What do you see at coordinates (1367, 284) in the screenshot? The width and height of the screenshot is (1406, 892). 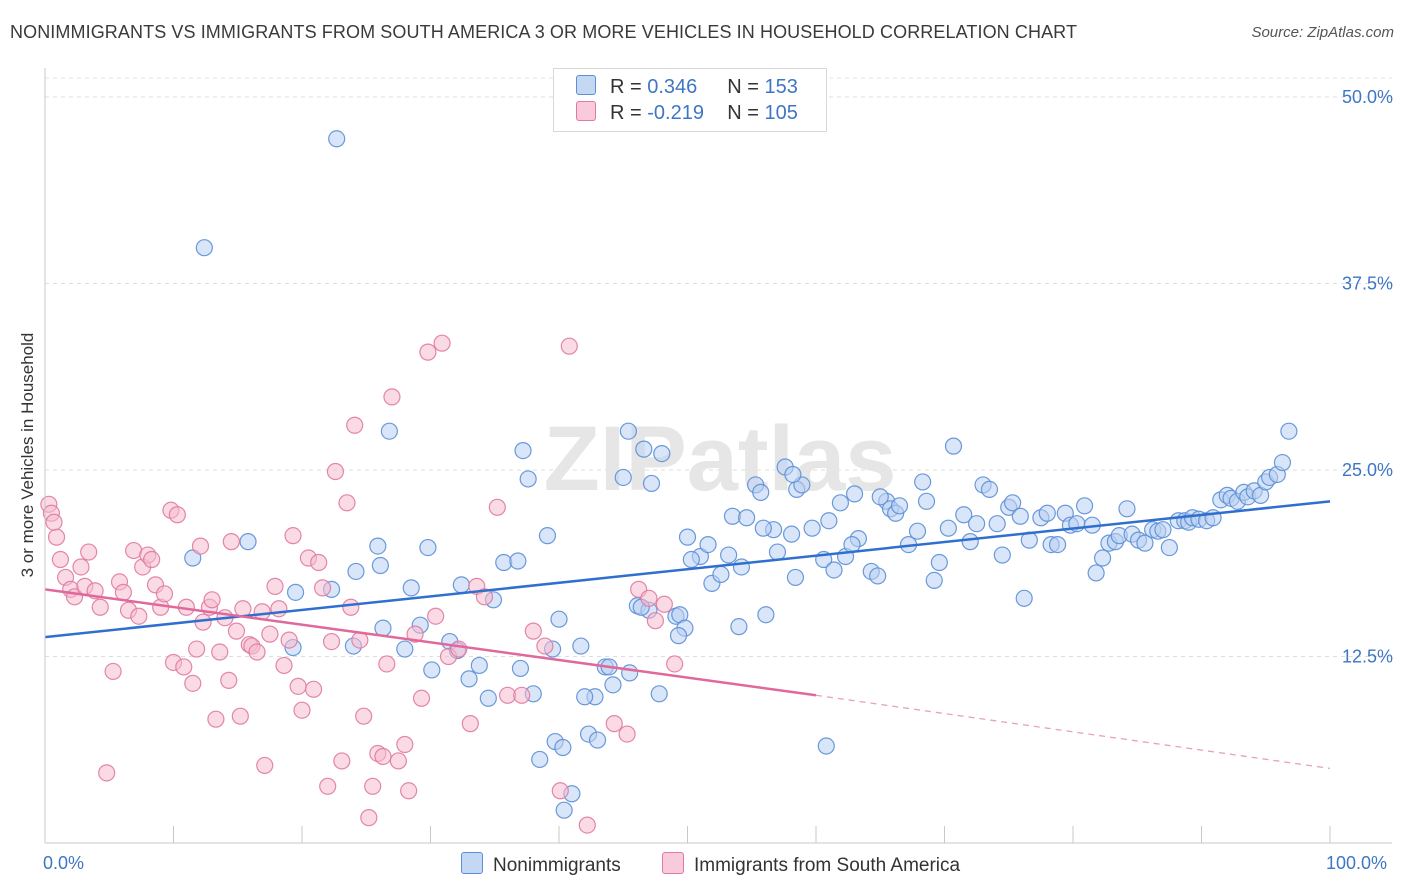 I see `y-tick-label-2: 37.5%` at bounding box center [1367, 284].